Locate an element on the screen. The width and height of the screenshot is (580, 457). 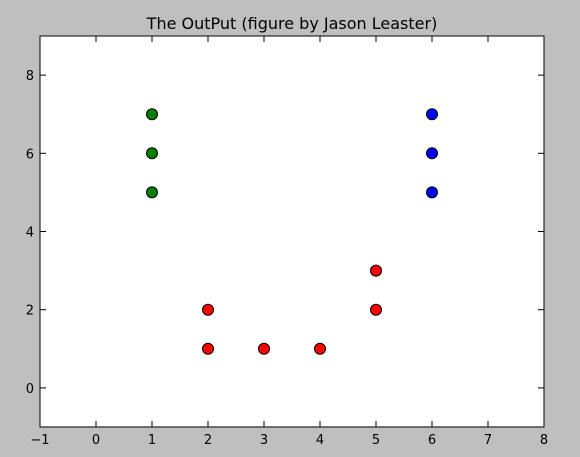
x-tick-label: 5 is located at coordinates (376, 440).